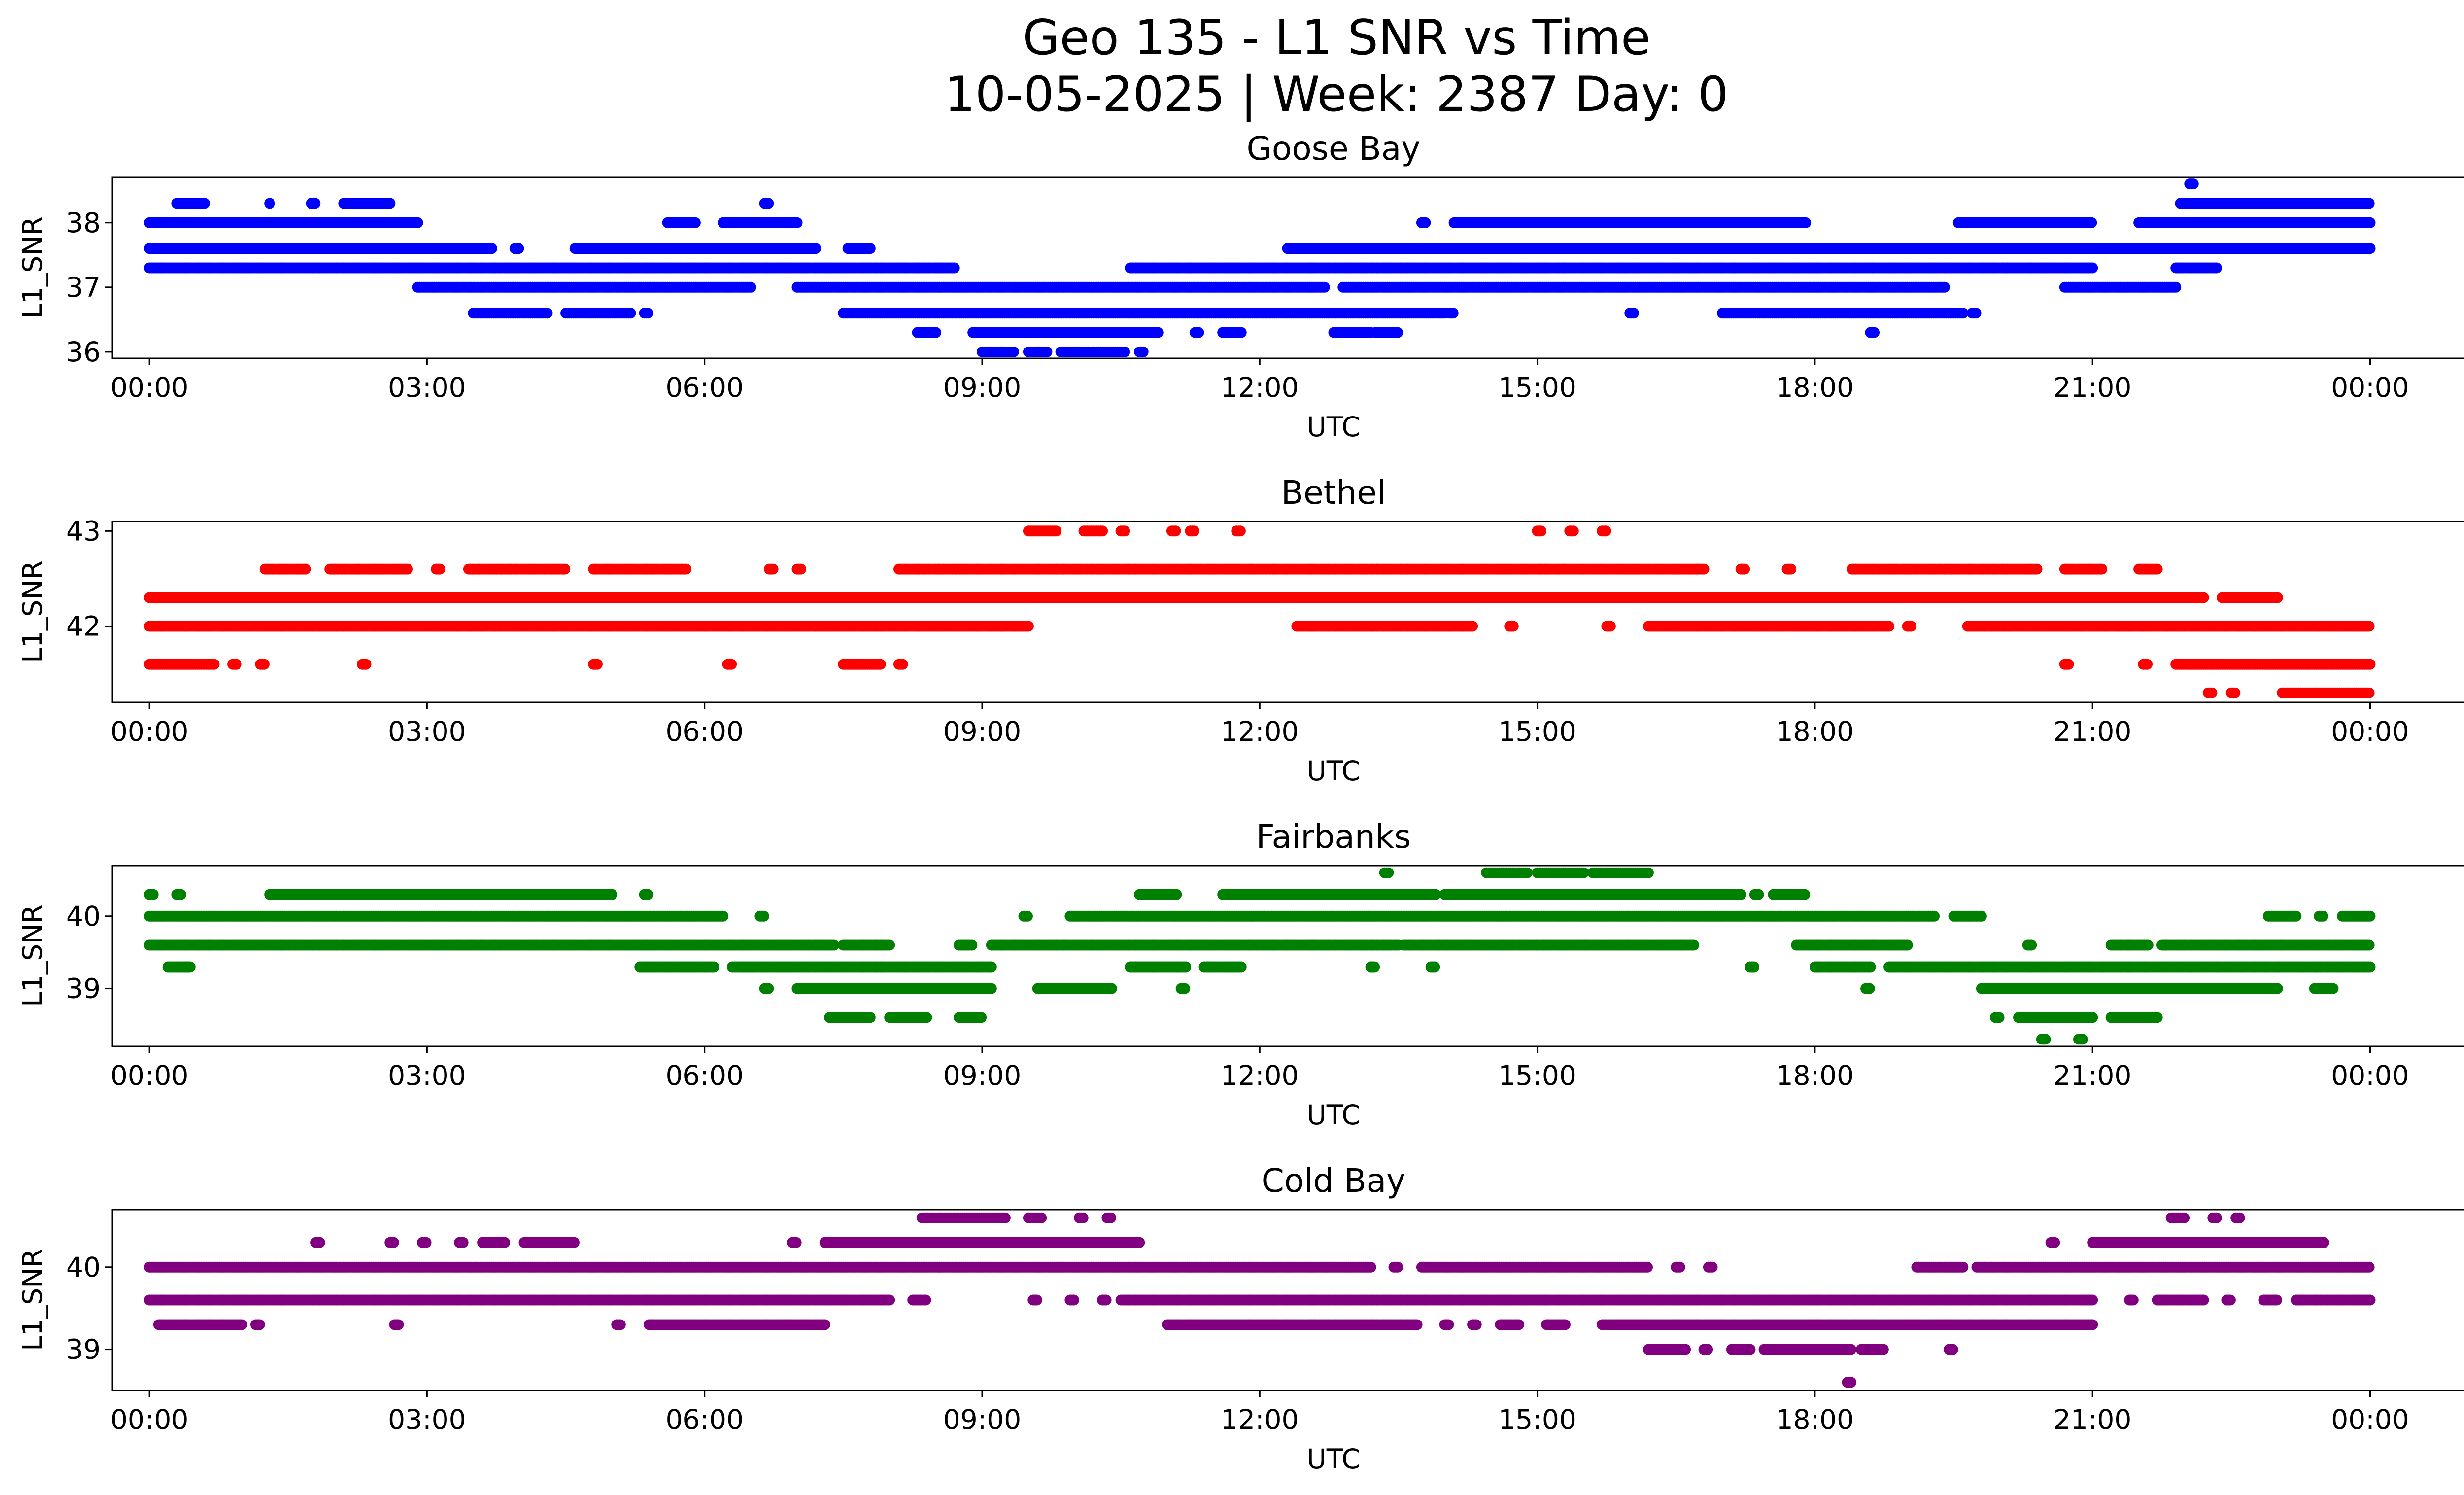 The image size is (2464, 1495). Describe the element at coordinates (83, 223) in the screenshot. I see `y-tick-label: 38` at that location.